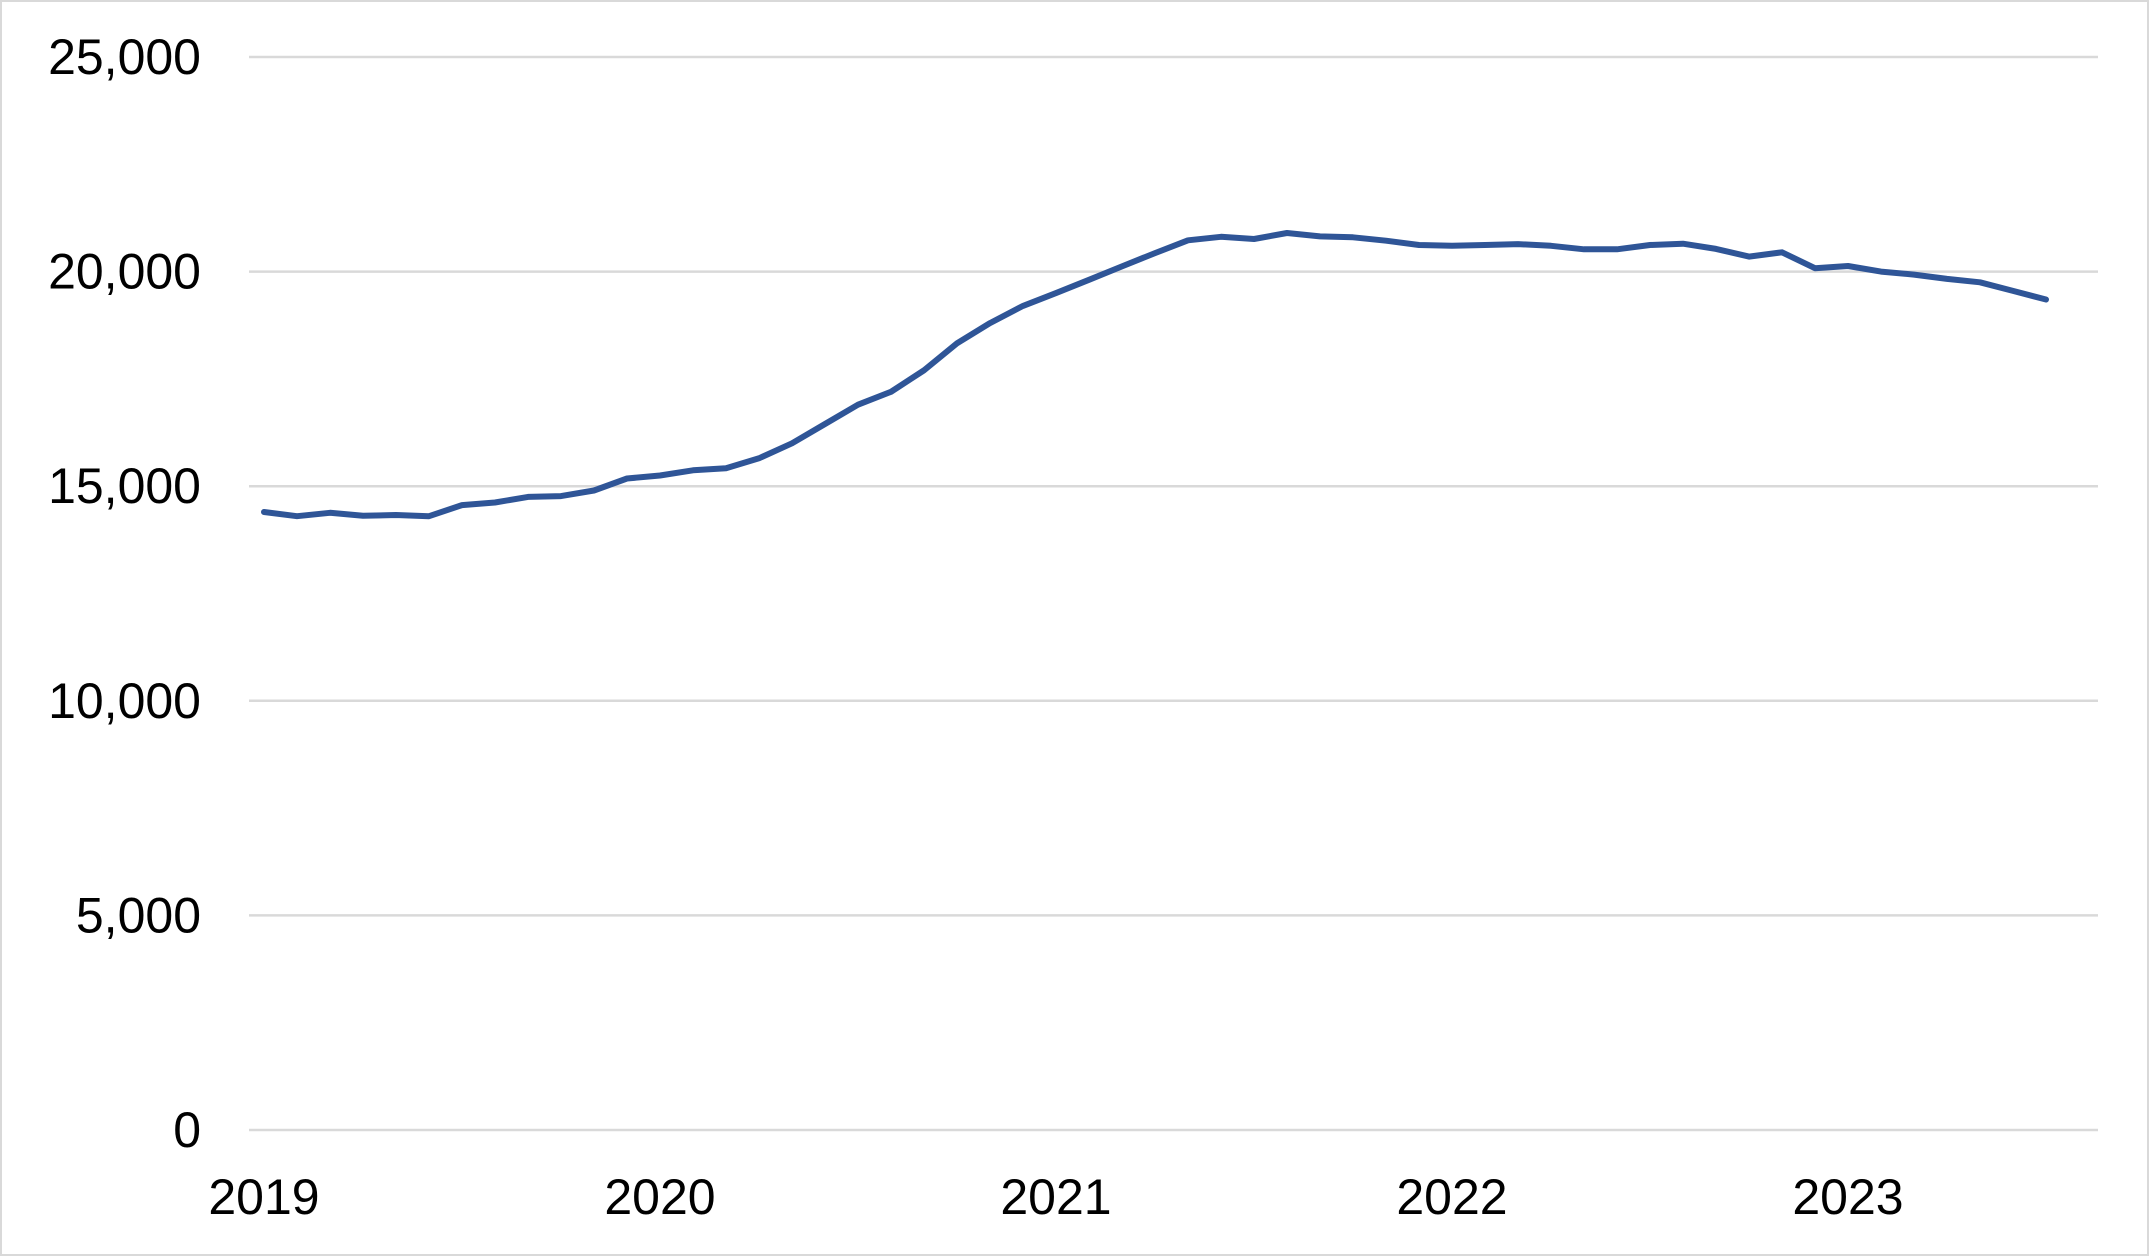 This screenshot has width=2149, height=1258. What do you see at coordinates (1847, 1197) in the screenshot?
I see `x-tick-label: 2023` at bounding box center [1847, 1197].